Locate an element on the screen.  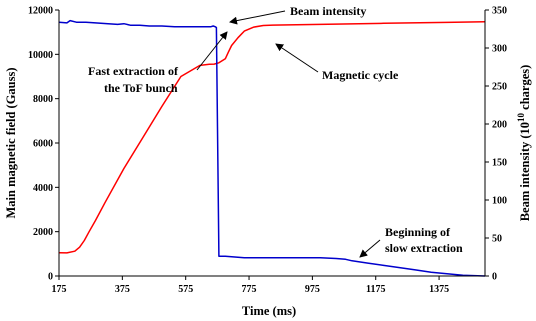
y-axis-right-label: Beam intensity (1010 charges) is located at coordinates (524, 143).